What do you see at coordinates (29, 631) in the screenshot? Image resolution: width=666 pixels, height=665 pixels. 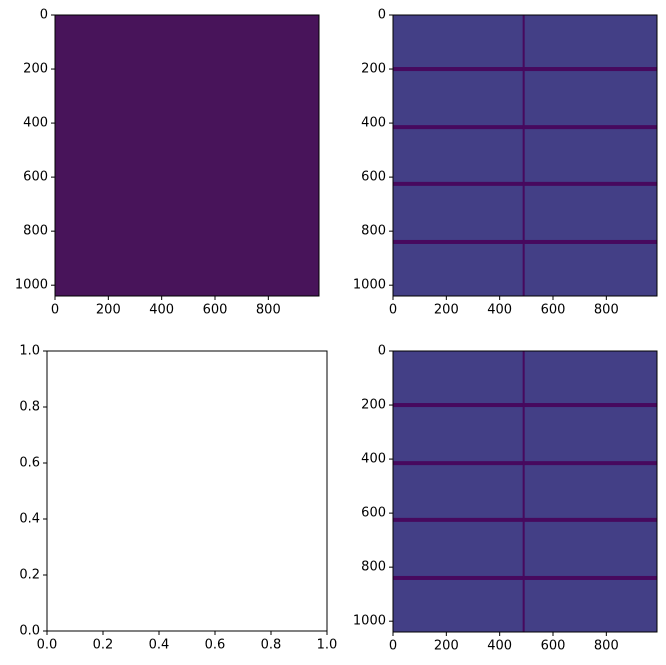 I see `y-tick-label: 0.0` at bounding box center [29, 631].